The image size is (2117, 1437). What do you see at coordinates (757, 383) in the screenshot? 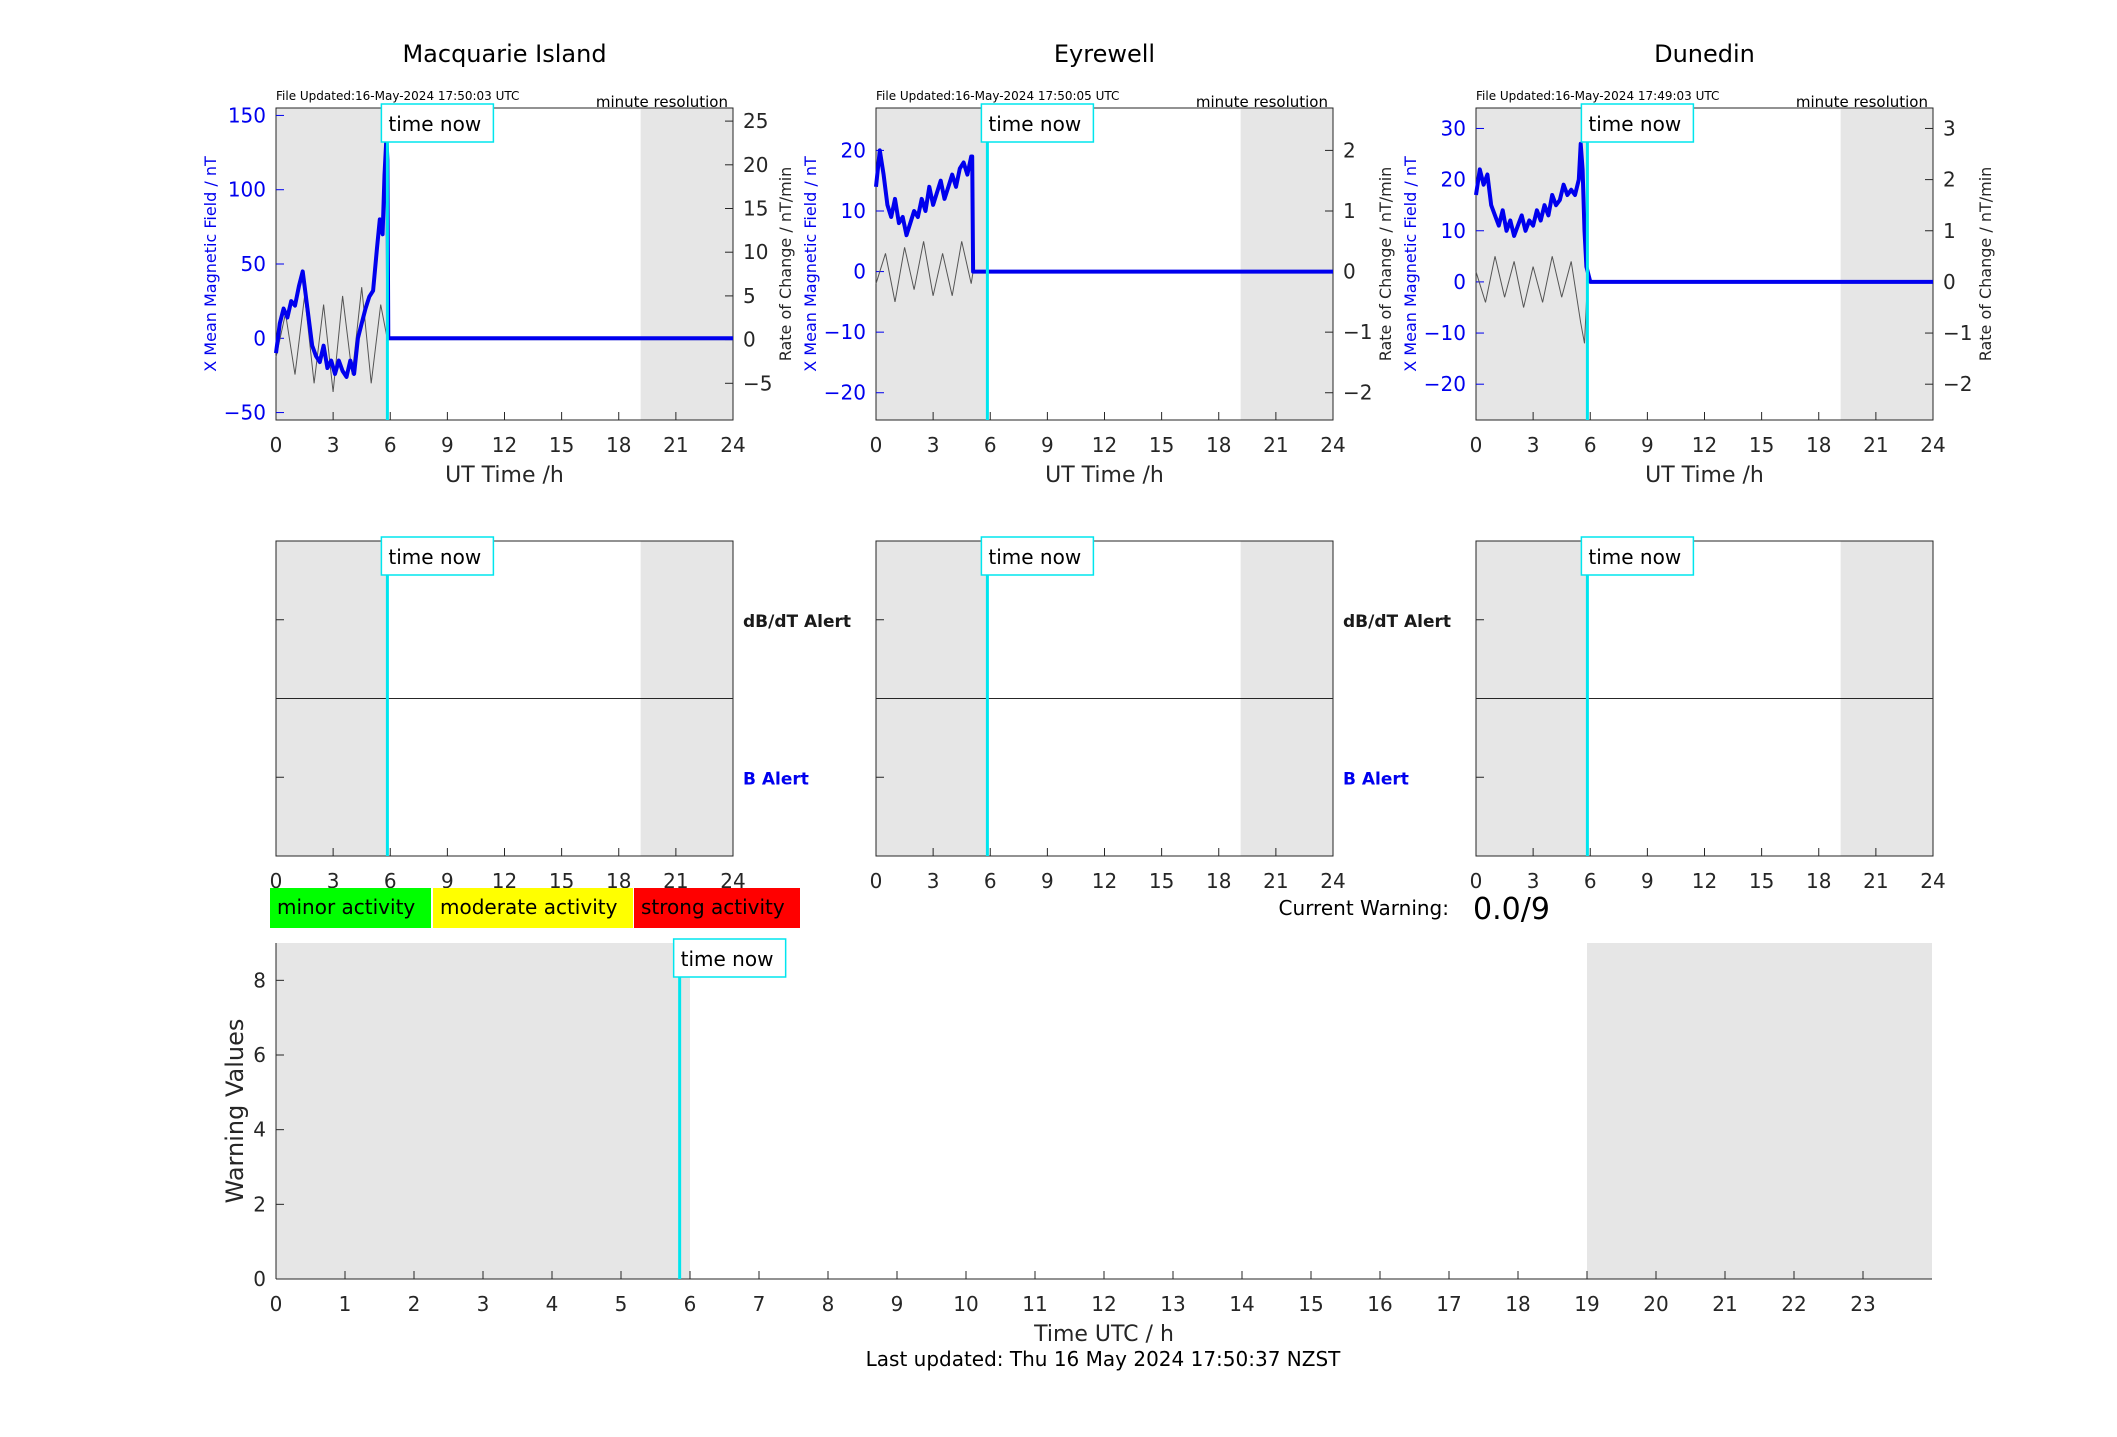
I see `y2-tick-label: −5` at bounding box center [757, 383].